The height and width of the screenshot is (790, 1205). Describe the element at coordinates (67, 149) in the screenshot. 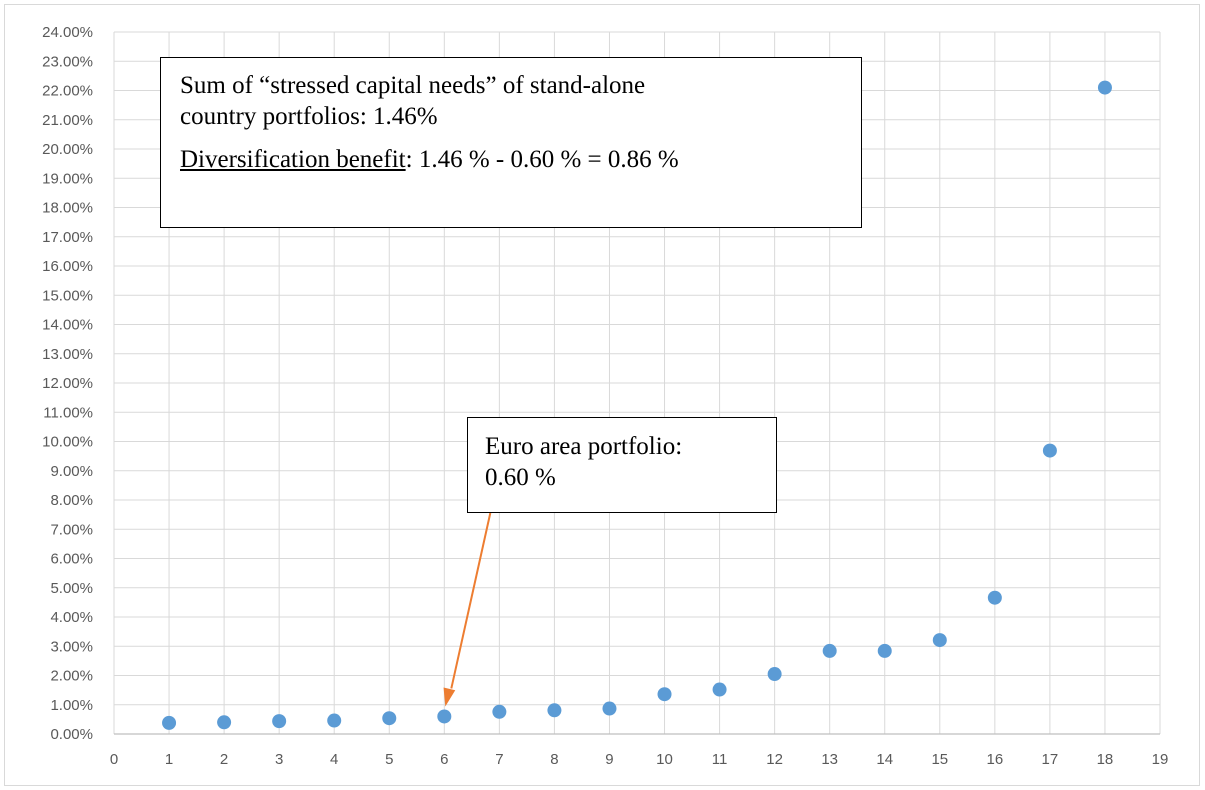

I see `y-tick-label: 20.00%` at that location.